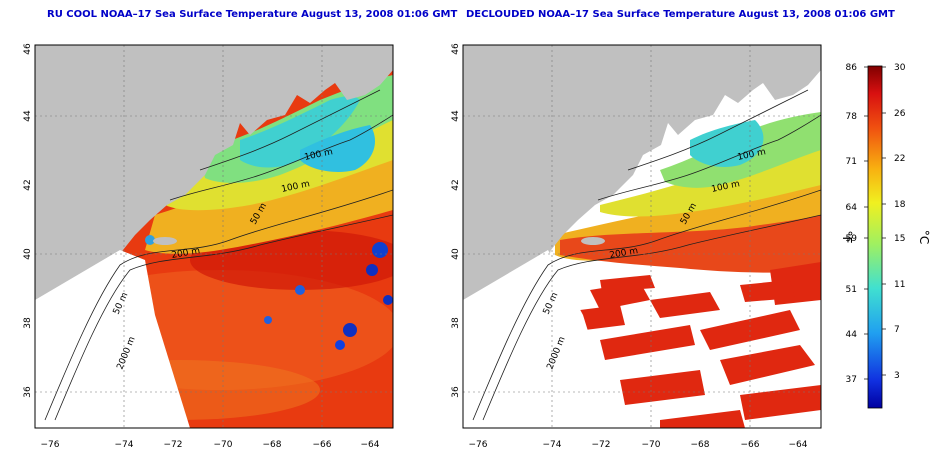 The height and width of the screenshot is (475, 950). What do you see at coordinates (28, 116) in the screenshot?
I see `left-ytick: 44` at bounding box center [28, 116].